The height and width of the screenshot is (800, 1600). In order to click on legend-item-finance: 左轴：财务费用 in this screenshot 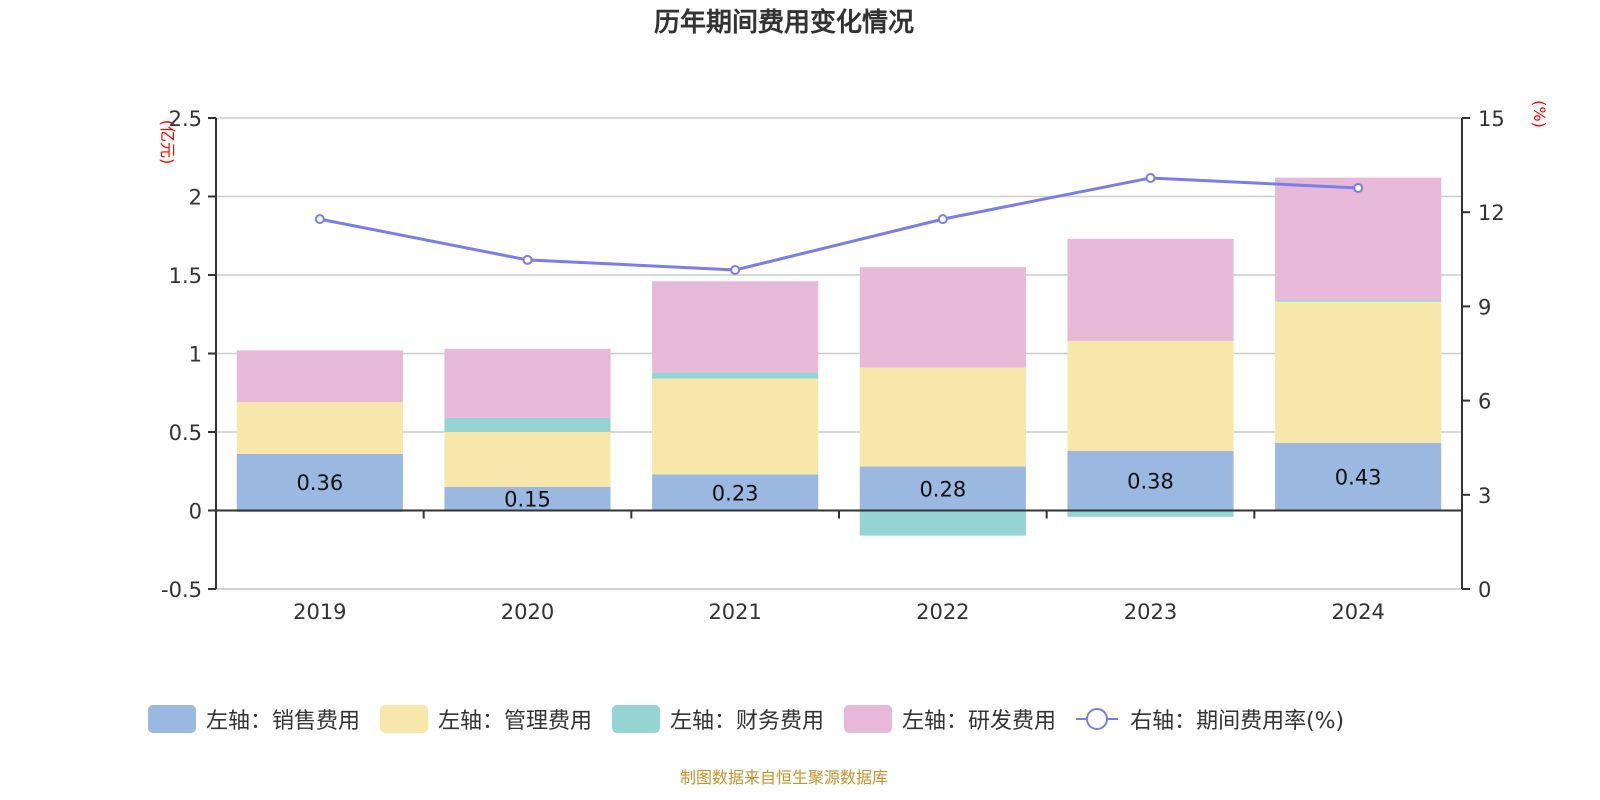, I will do `click(718, 719)`.